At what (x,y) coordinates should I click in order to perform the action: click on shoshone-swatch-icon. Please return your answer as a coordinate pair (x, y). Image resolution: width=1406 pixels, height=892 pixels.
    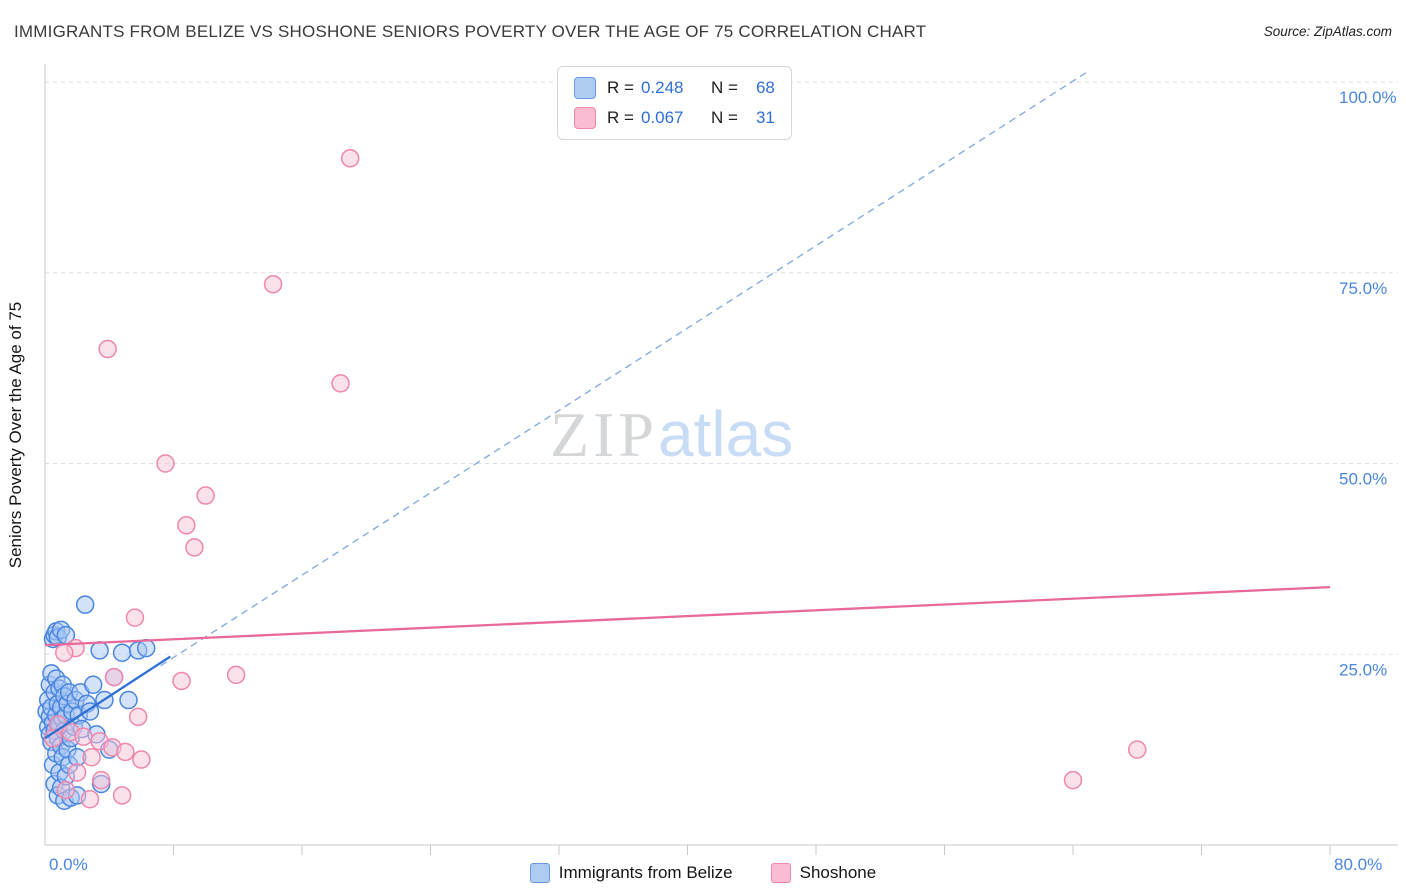
    Looking at the image, I should click on (780, 873).